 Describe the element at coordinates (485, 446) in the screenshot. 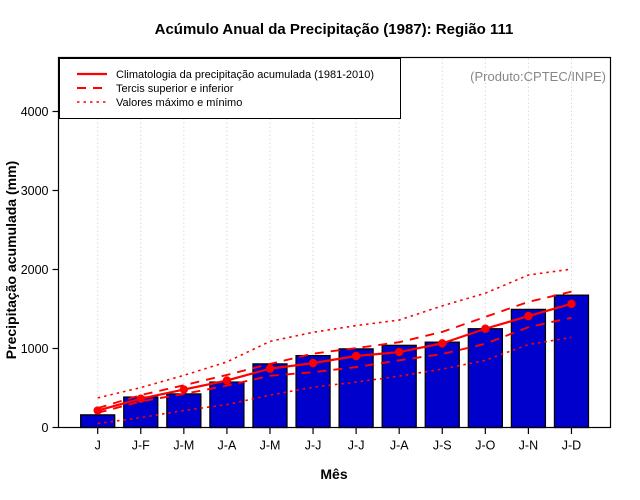

I see `x-tick-label: J-O` at that location.